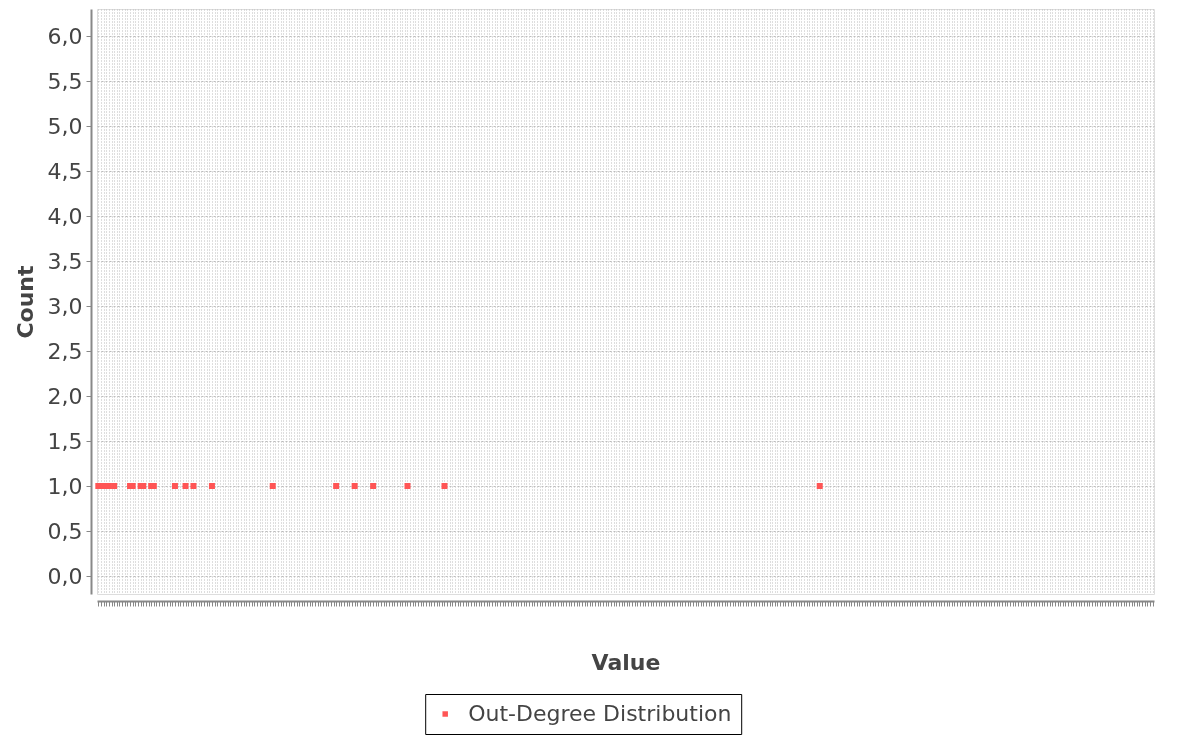 This screenshot has width=1177, height=738. What do you see at coordinates (65, 306) in the screenshot?
I see `y-tick-label: 3,0` at bounding box center [65, 306].